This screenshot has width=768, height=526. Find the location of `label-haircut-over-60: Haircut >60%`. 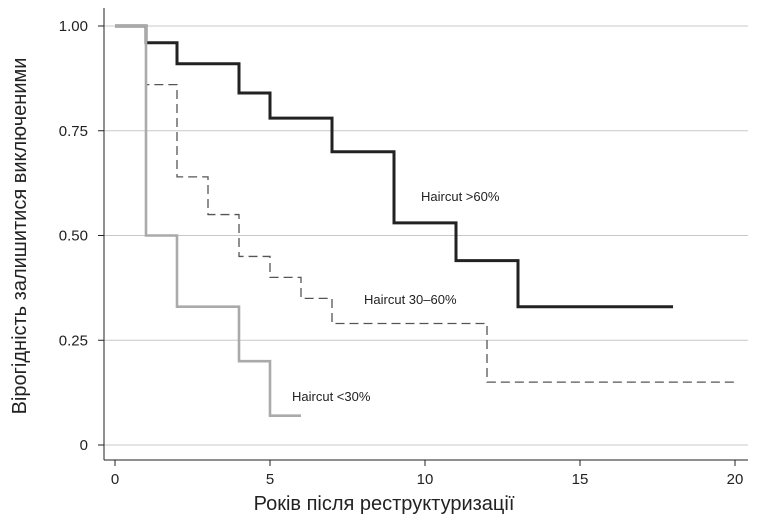

label-haircut-over-60: Haircut >60% is located at coordinates (460, 196).